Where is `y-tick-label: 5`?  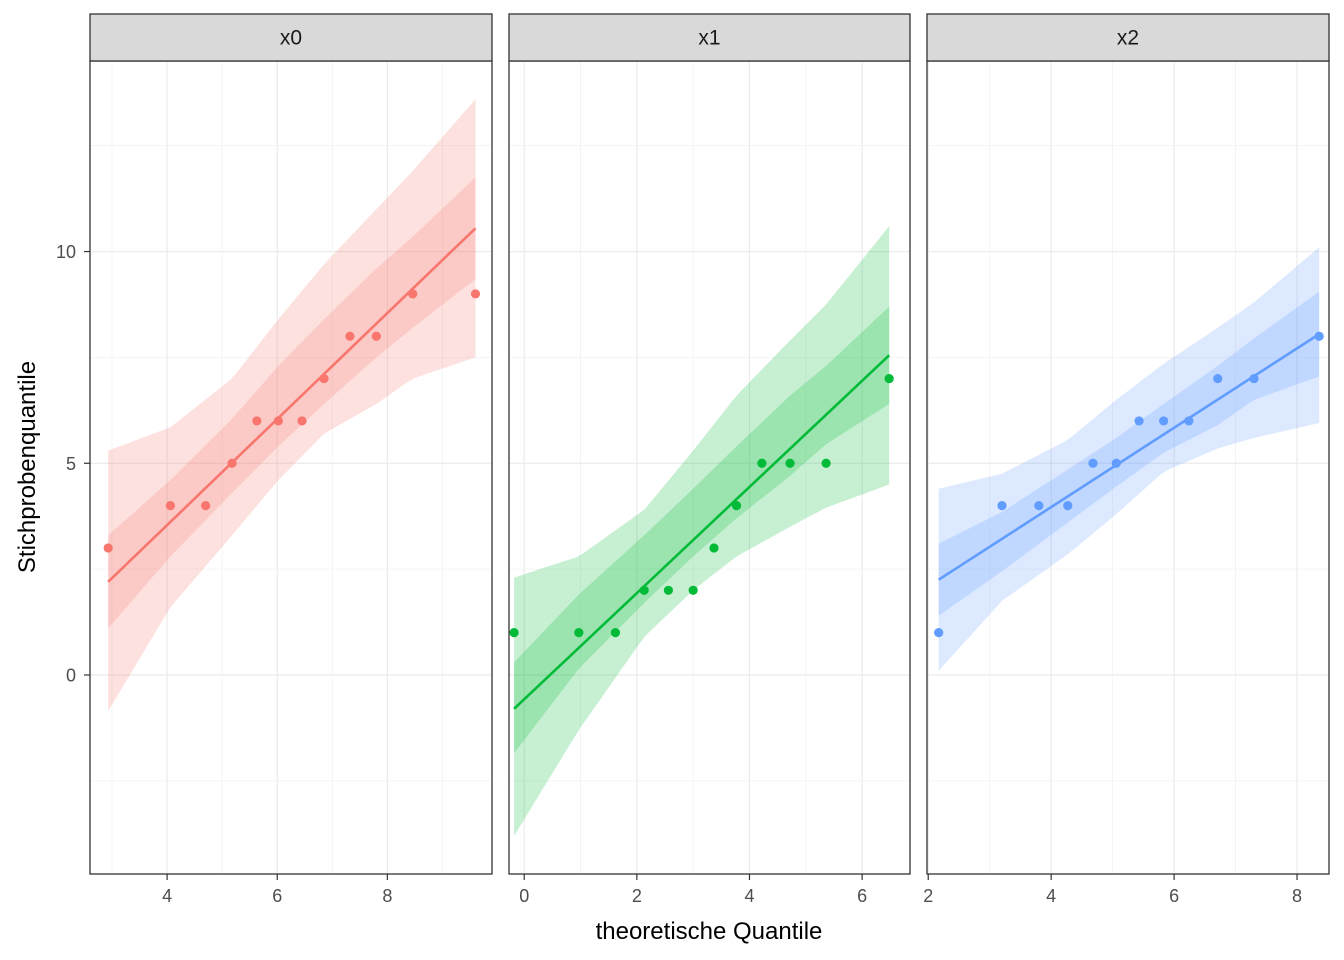 y-tick-label: 5 is located at coordinates (71, 464).